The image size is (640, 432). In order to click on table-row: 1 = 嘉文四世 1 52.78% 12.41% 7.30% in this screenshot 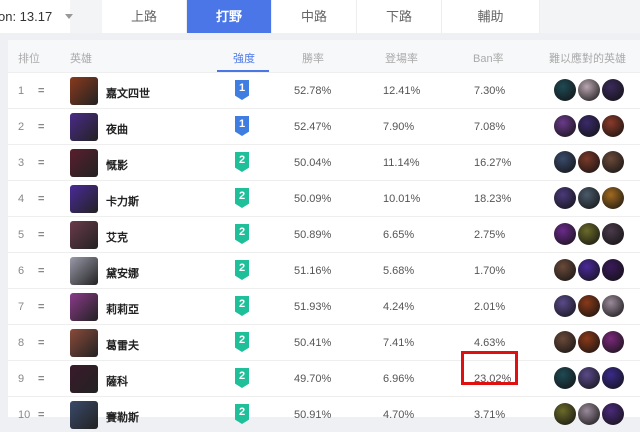, I will do `click(324, 90)`.